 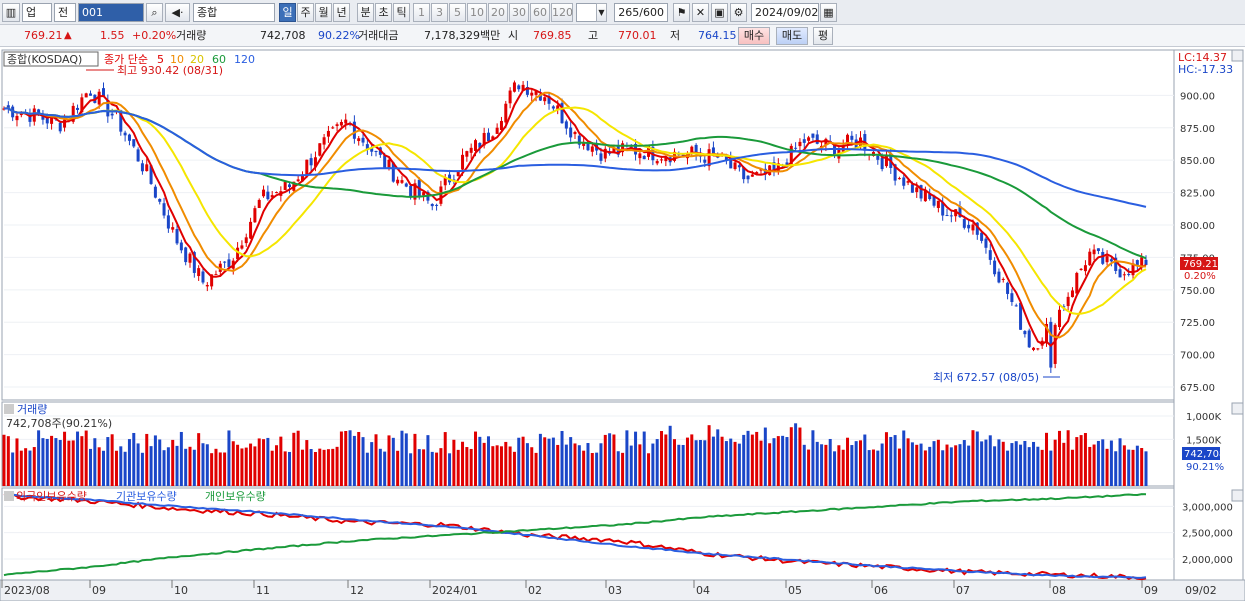 What do you see at coordinates (383, 12) in the screenshot?
I see `period-second: 초` at bounding box center [383, 12].